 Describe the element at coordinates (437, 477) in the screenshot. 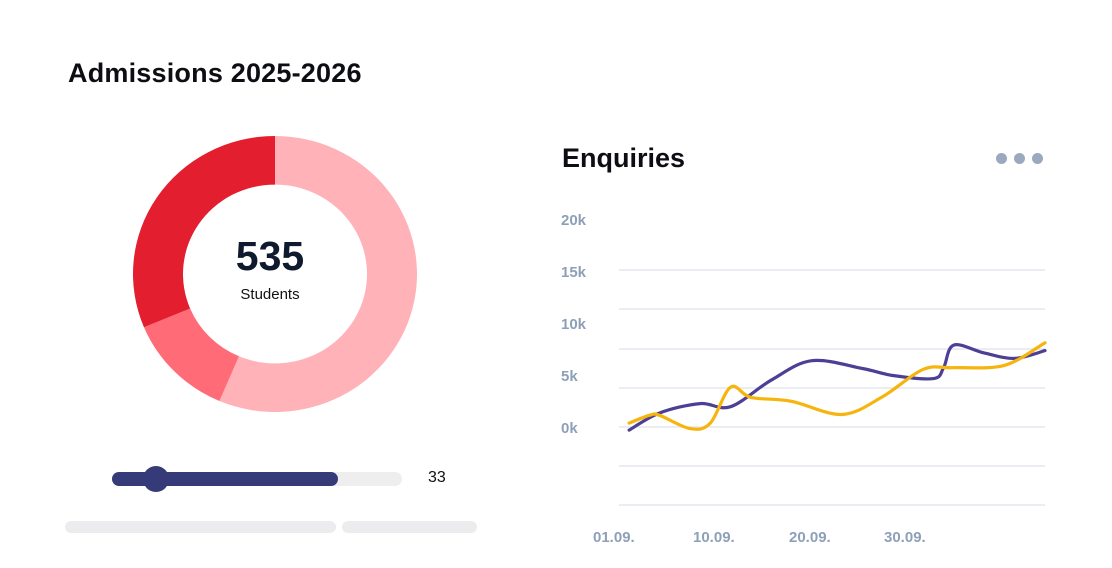

I see `slider-value: 33` at that location.